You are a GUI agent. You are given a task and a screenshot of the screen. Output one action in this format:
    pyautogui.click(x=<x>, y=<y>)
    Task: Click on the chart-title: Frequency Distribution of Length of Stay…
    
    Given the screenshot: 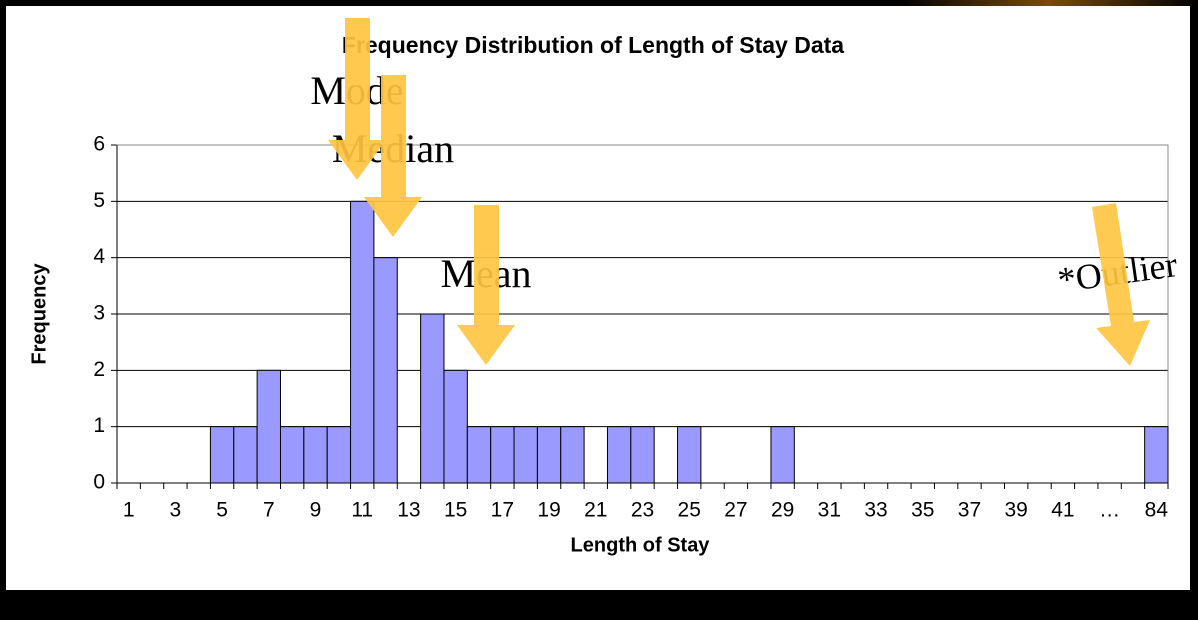 What is the action you would take?
    pyautogui.click(x=593, y=45)
    